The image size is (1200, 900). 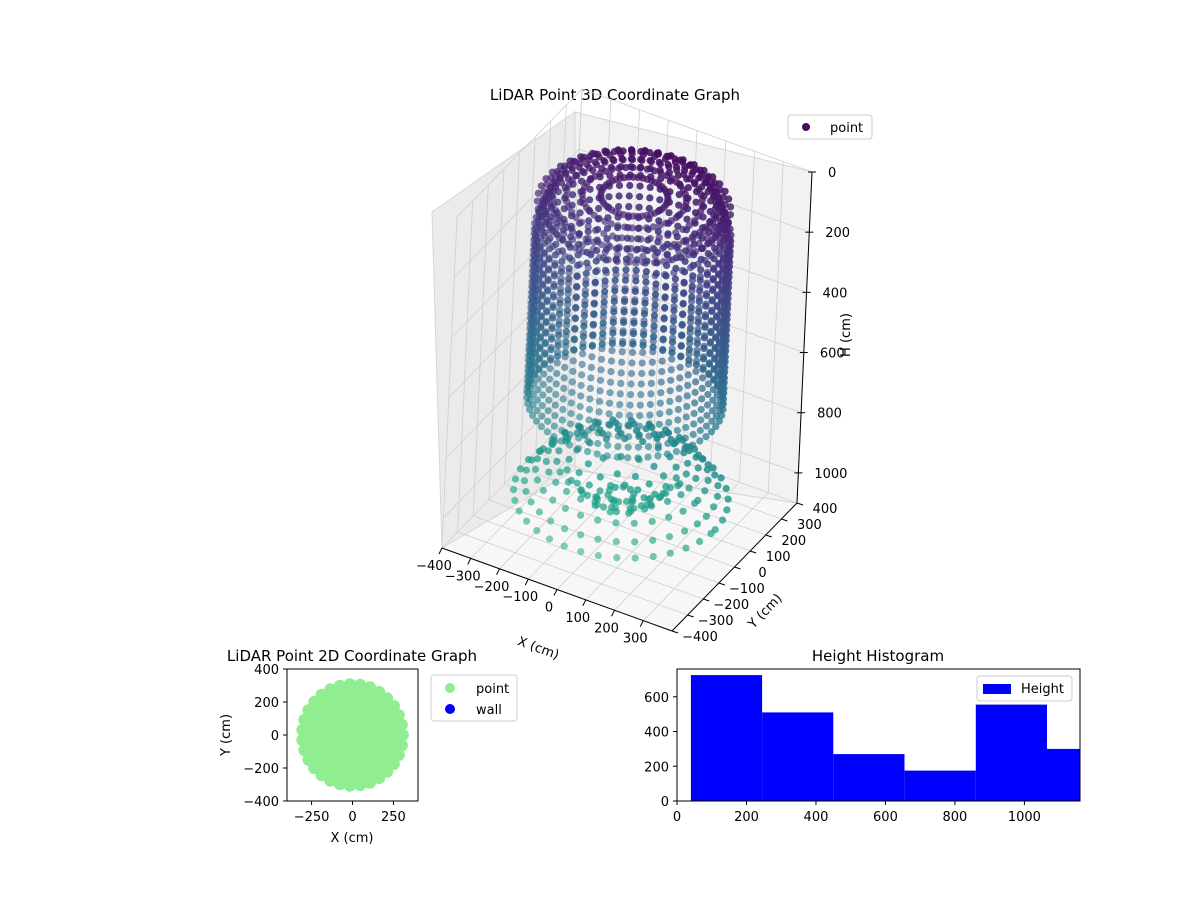 What do you see at coordinates (878, 735) in the screenshot?
I see `histogram-frame` at bounding box center [878, 735].